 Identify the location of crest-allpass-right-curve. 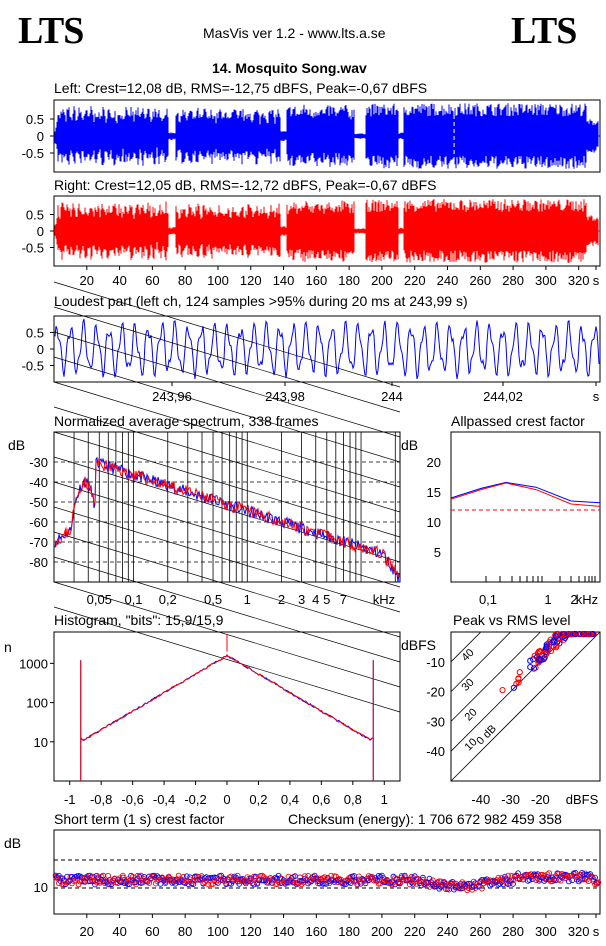
(525, 494).